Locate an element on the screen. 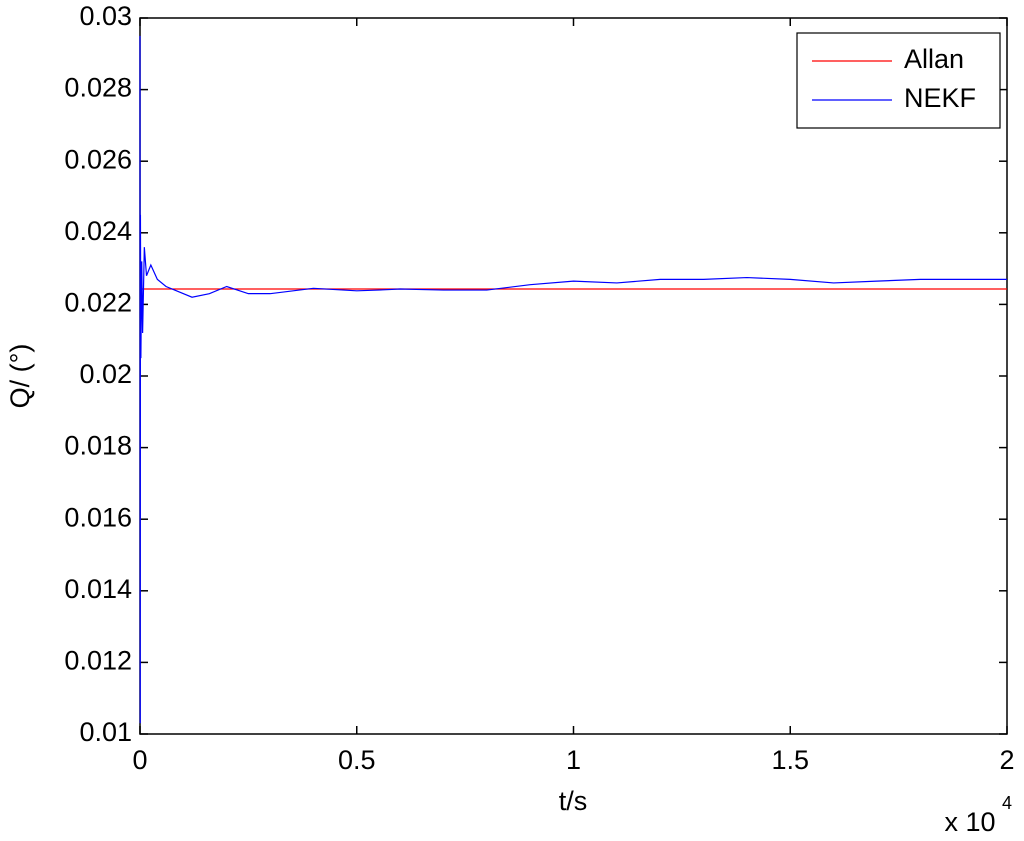 The height and width of the screenshot is (841, 1024). x-tick-label: 0.5 is located at coordinates (357, 760).